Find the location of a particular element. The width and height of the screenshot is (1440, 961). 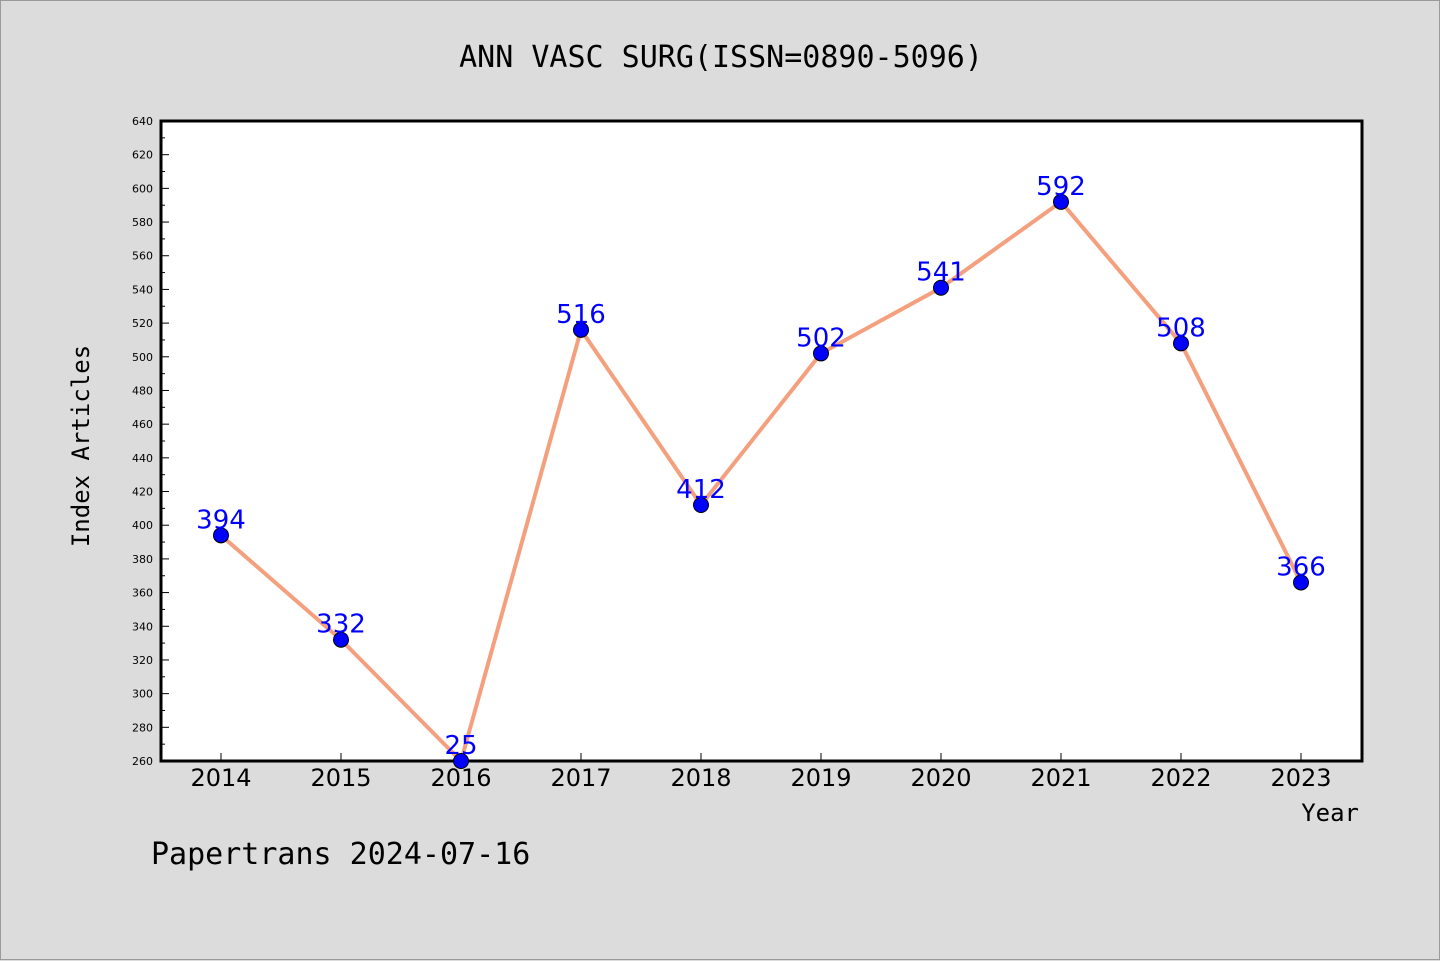

y-tick-label: 460 is located at coordinates (142, 424).